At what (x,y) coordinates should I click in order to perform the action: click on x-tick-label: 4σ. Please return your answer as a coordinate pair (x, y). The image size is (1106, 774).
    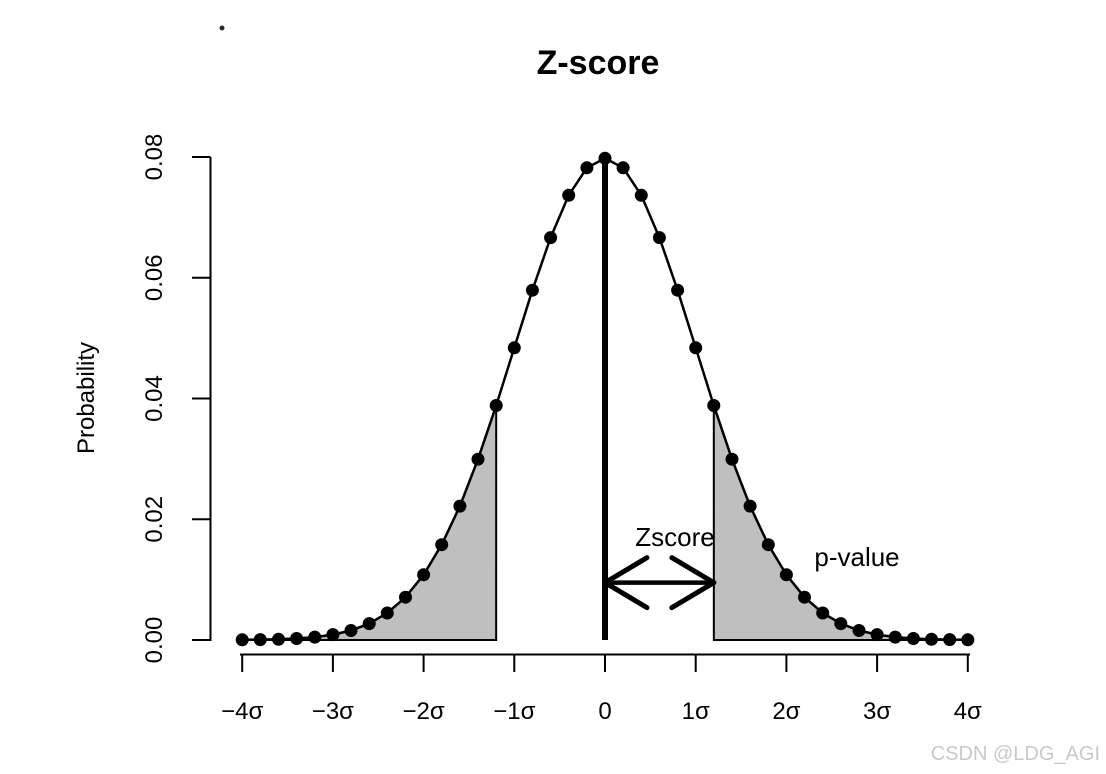
    Looking at the image, I should click on (968, 711).